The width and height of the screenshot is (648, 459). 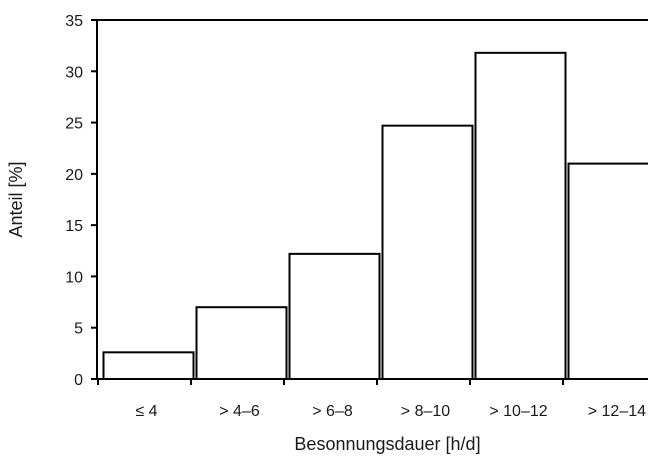 I want to click on y-axis-title: Anteil [%], so click(x=16, y=199).